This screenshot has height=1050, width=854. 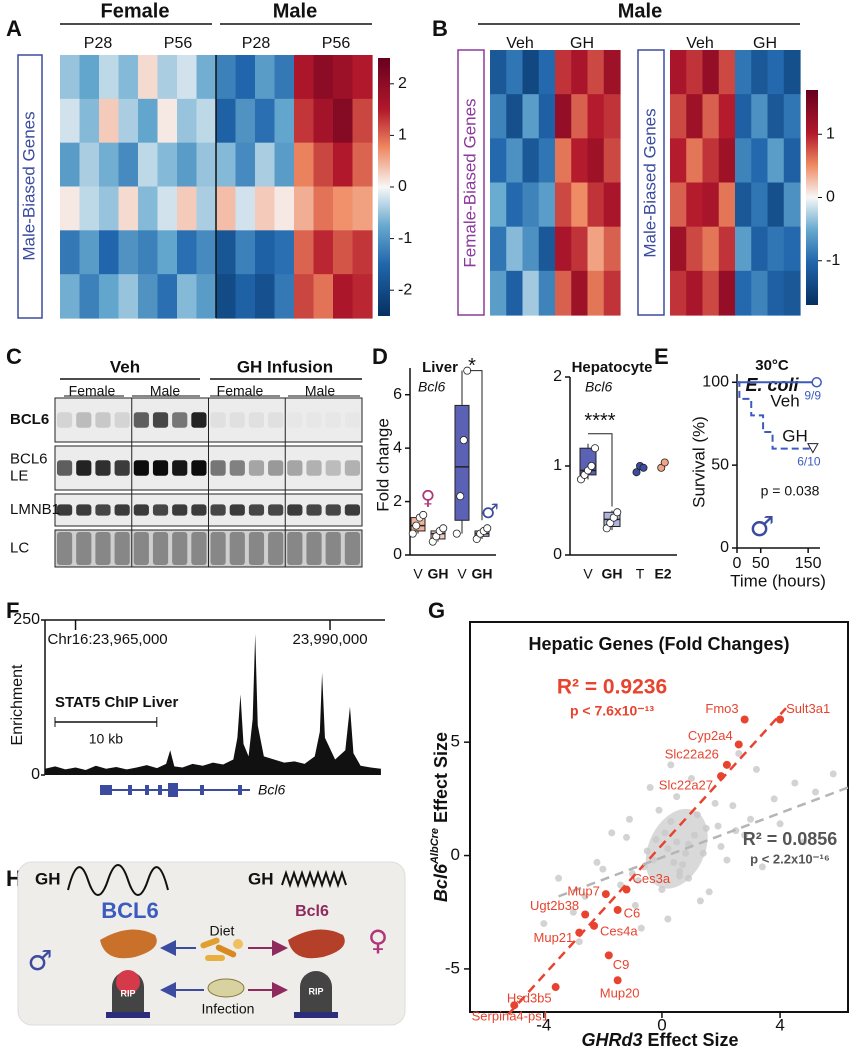 What do you see at coordinates (700, 43) in the screenshot?
I see `treatment-label: Veh` at bounding box center [700, 43].